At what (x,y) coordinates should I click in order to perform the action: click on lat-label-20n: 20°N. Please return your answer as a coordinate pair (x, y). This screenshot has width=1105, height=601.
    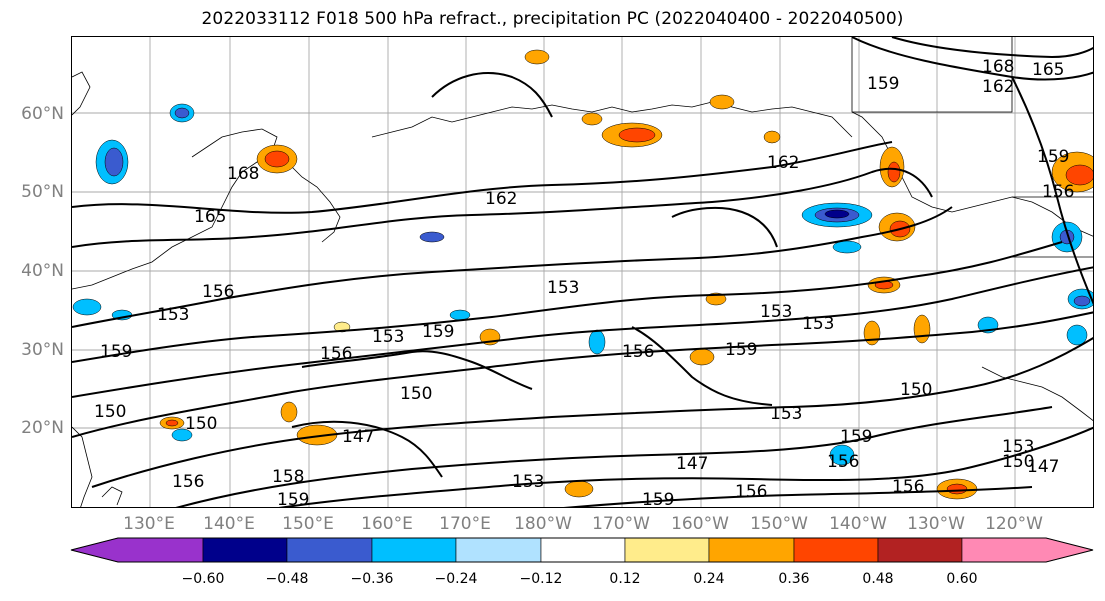
    Looking at the image, I should click on (42, 428).